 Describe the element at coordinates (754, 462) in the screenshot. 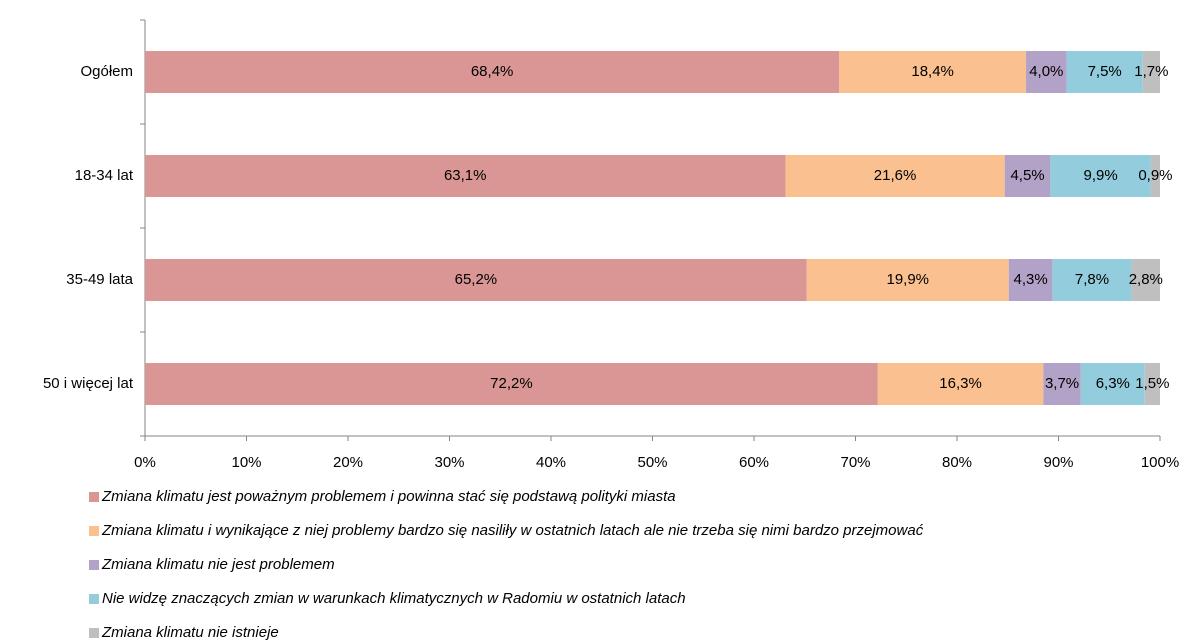

I see `x-tick-label: 60%` at that location.